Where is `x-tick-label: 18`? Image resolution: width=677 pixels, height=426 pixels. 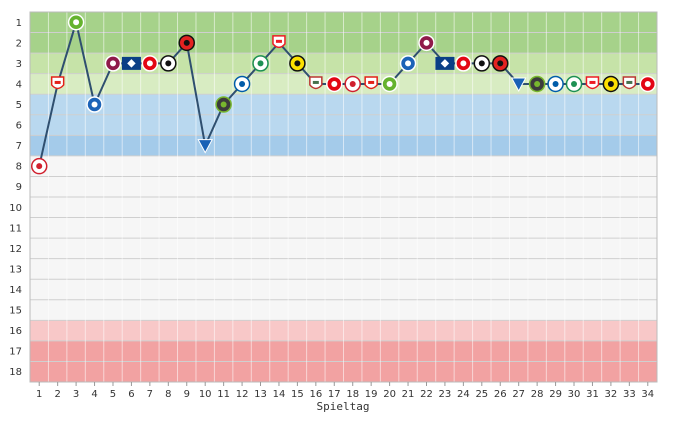 x-tick-label: 18 is located at coordinates (352, 394).